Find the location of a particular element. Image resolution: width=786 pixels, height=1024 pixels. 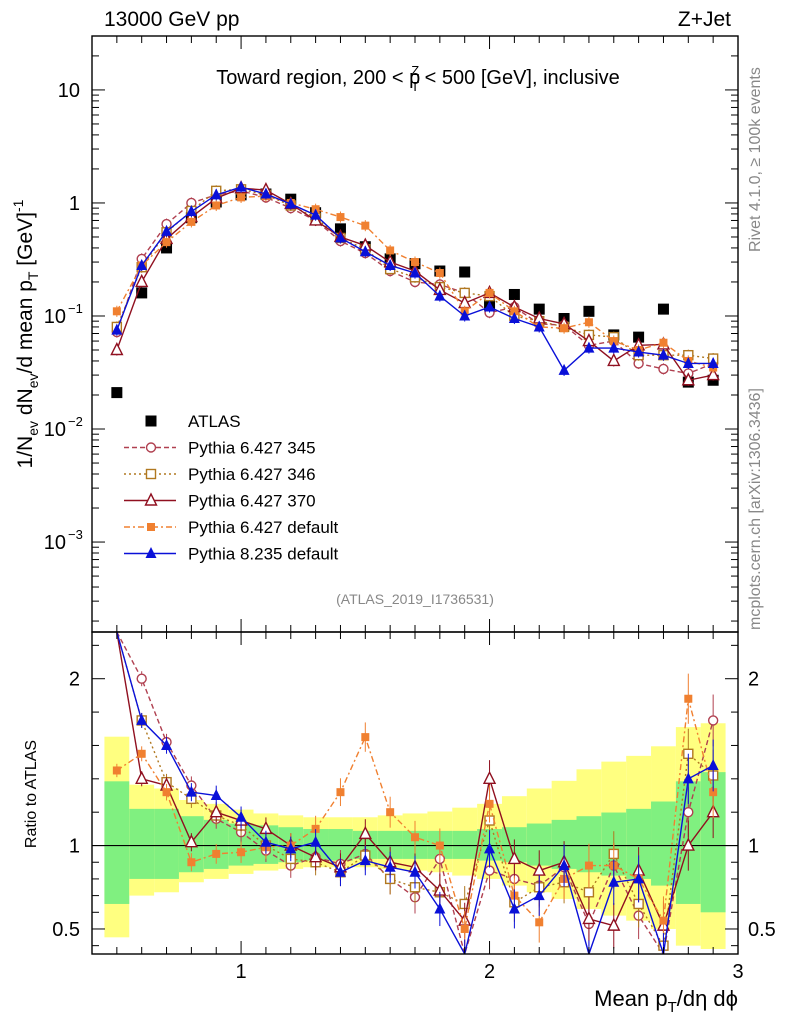

x-tick-label: 1 is located at coordinates (241, 972).